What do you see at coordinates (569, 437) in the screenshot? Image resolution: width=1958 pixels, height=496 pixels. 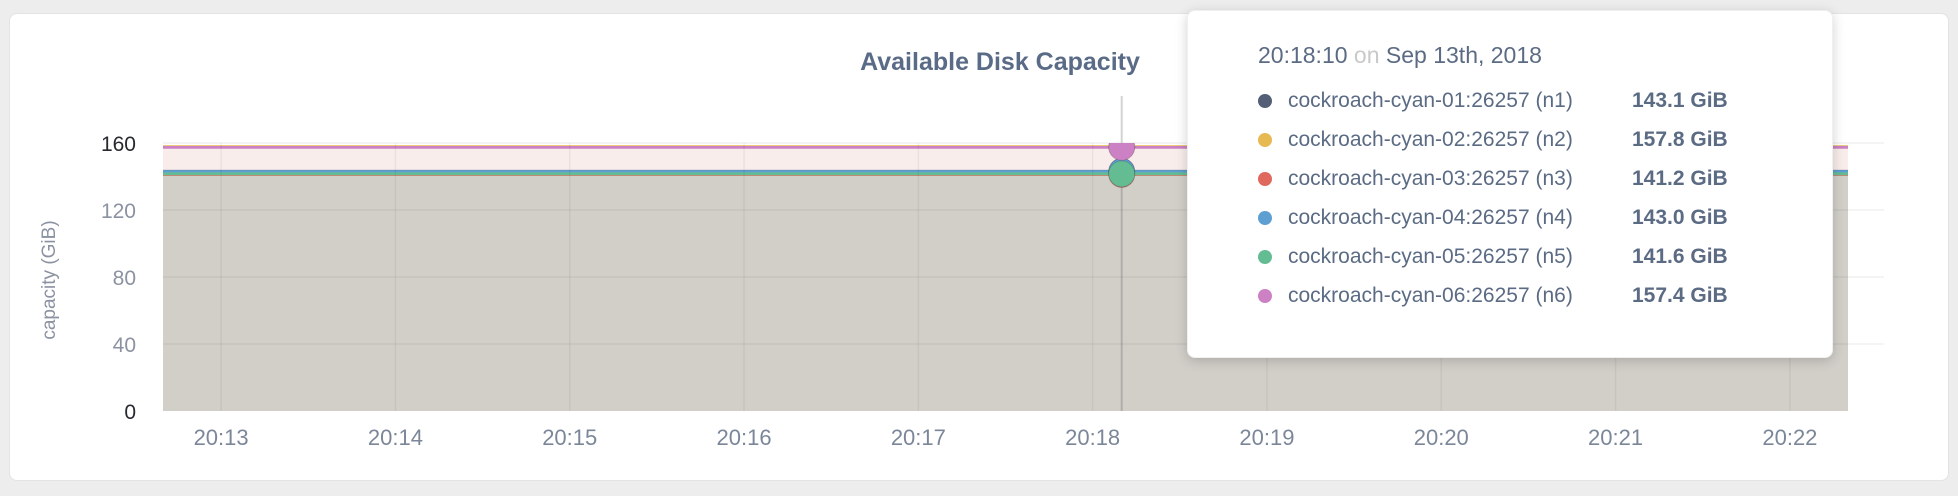 I see `x-tick-label: 20:15` at bounding box center [569, 437].